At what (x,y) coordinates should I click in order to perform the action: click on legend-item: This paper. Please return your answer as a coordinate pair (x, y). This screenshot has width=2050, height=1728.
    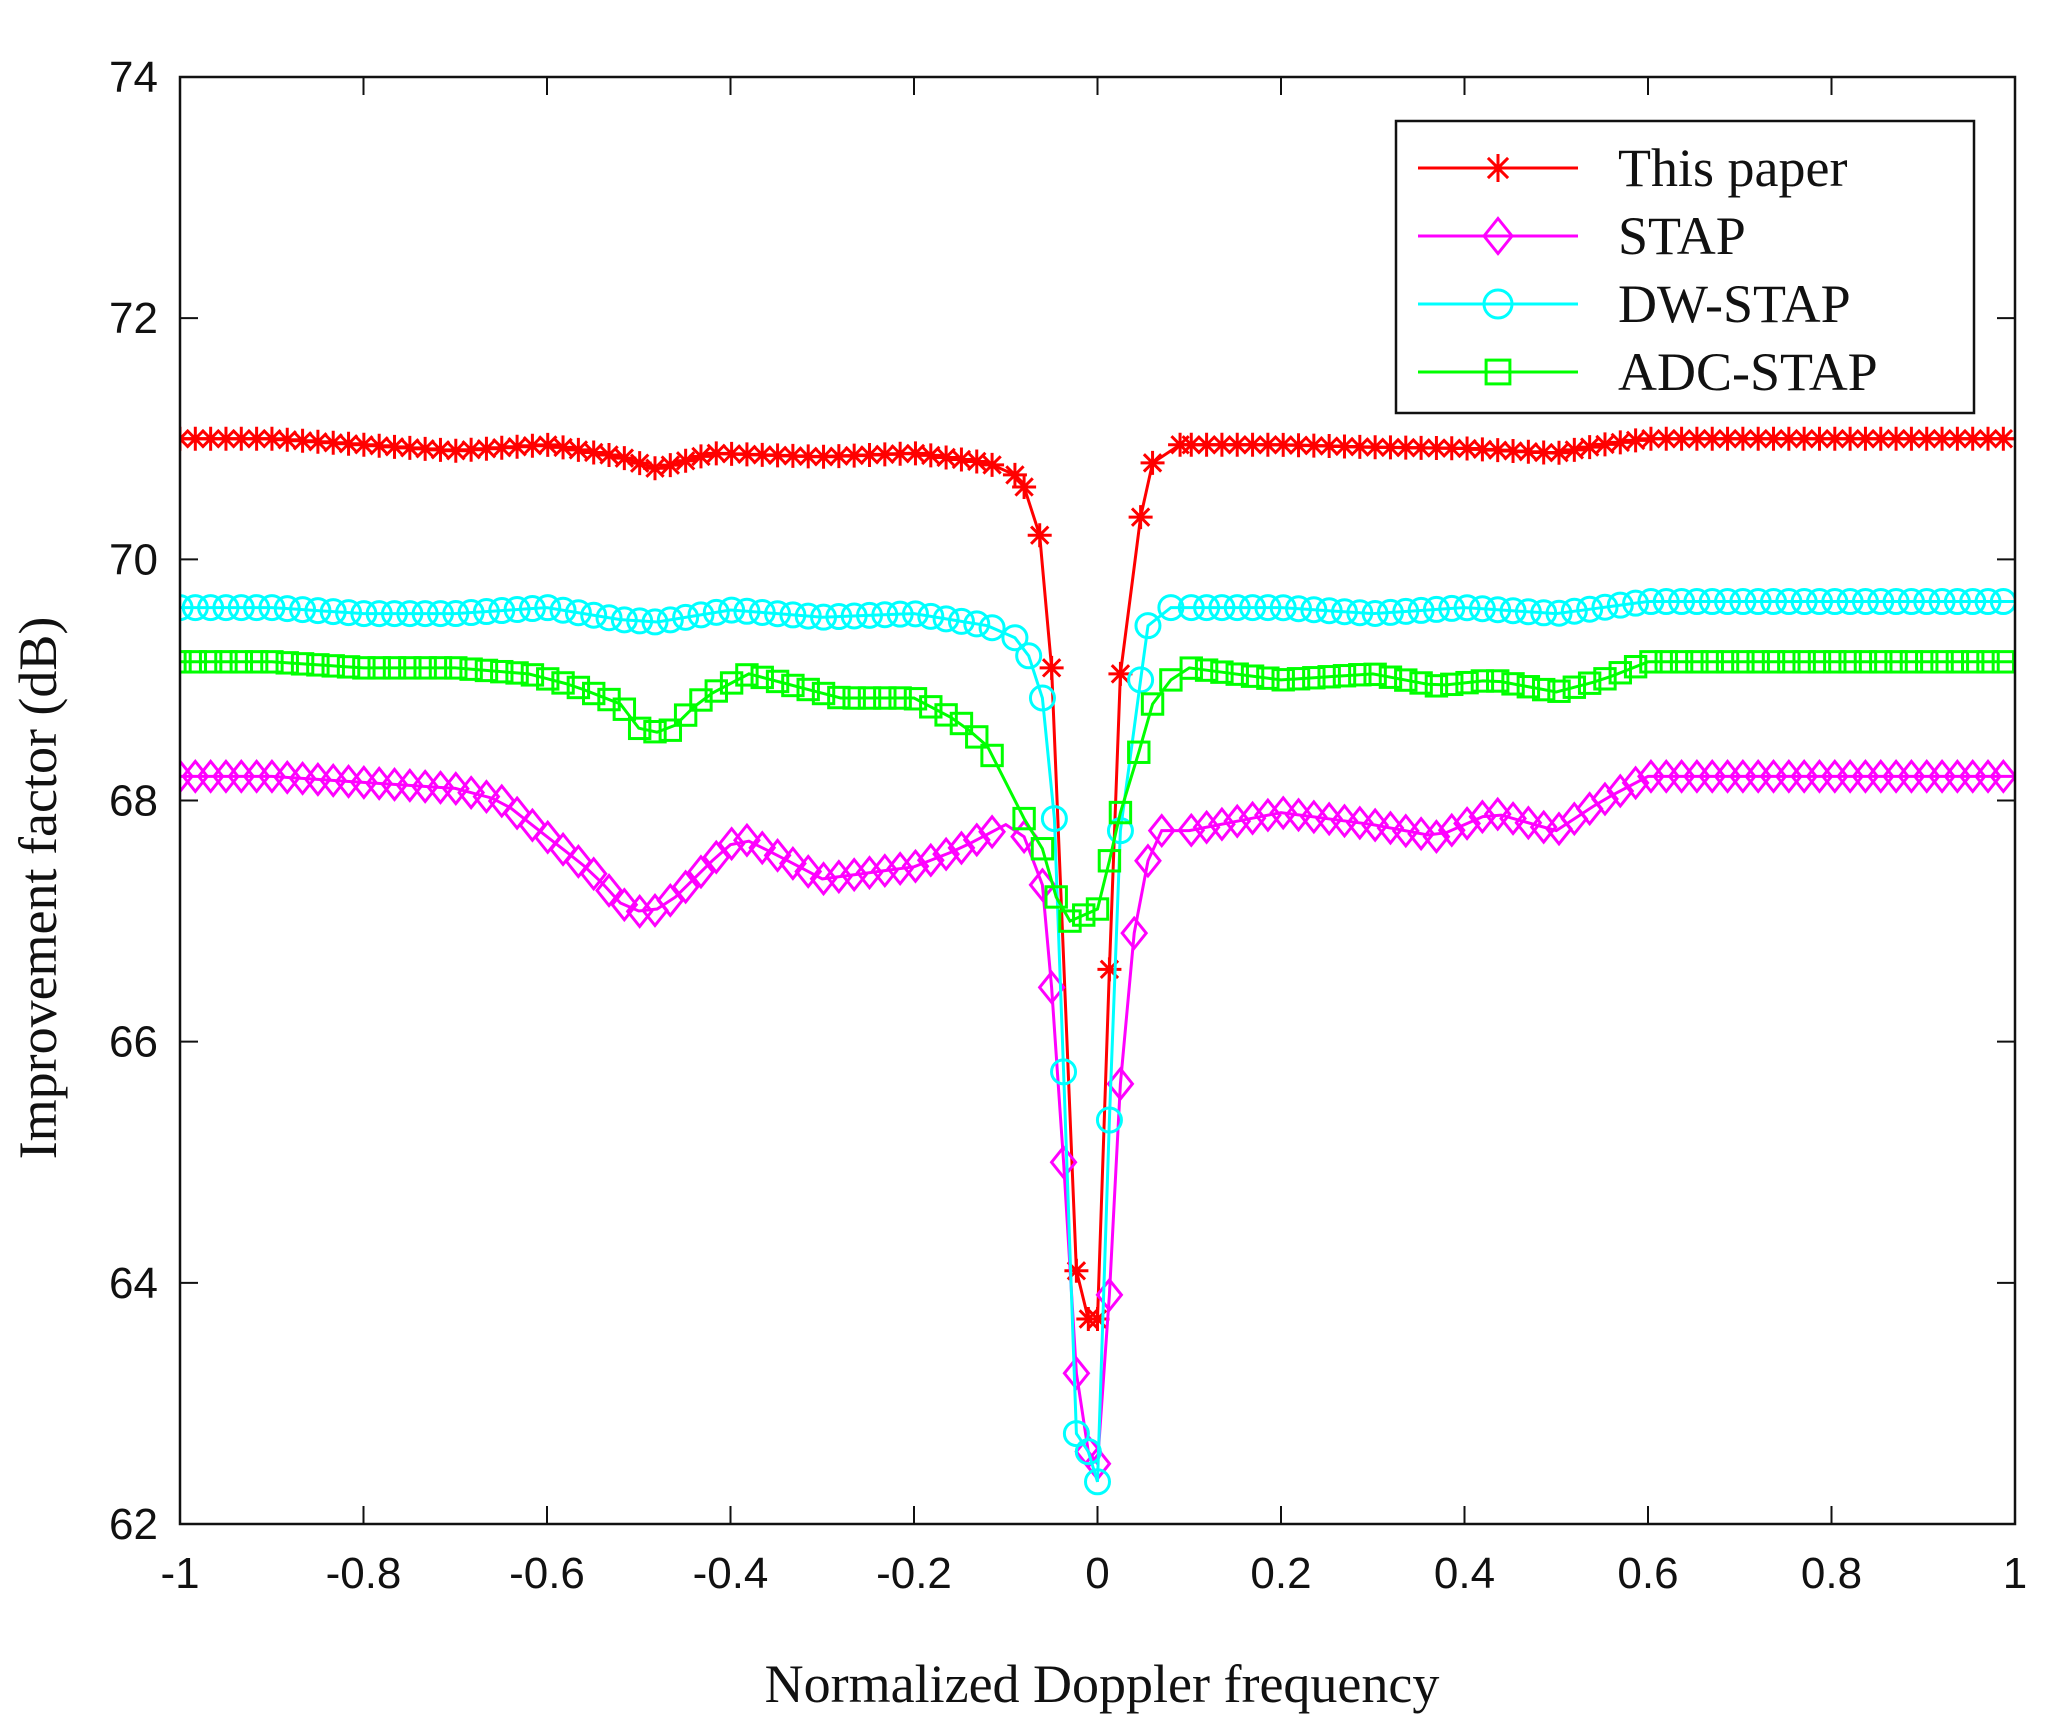
    Looking at the image, I should click on (1632, 168).